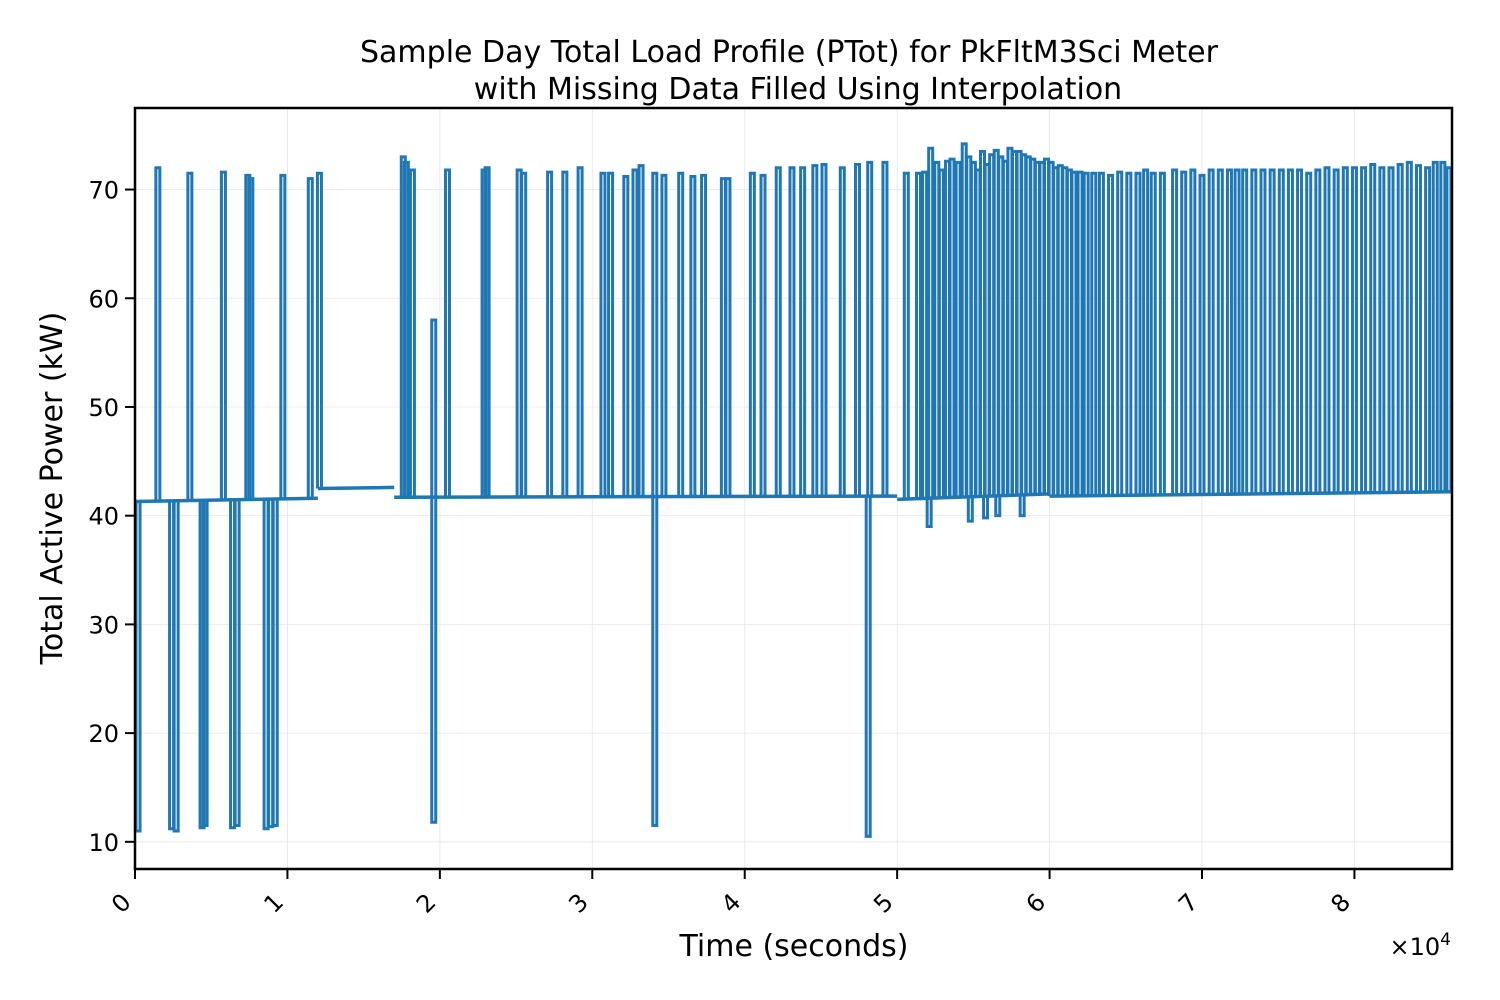  What do you see at coordinates (731, 903) in the screenshot?
I see `x-tick-label: 4` at bounding box center [731, 903].